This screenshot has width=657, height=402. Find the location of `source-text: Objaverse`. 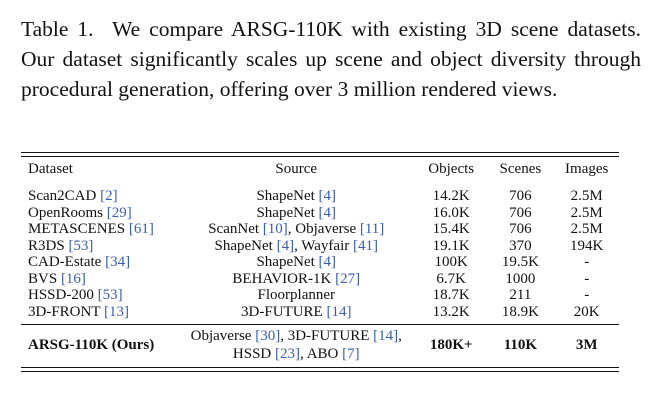

source-text: Objaverse is located at coordinates (223, 336).